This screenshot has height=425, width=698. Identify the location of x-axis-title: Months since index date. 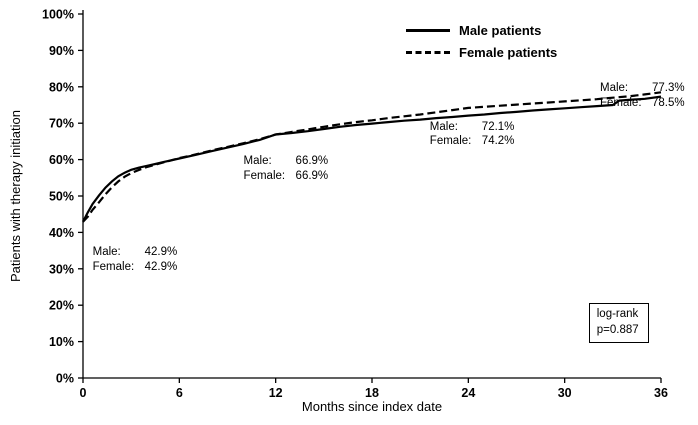
(372, 406).